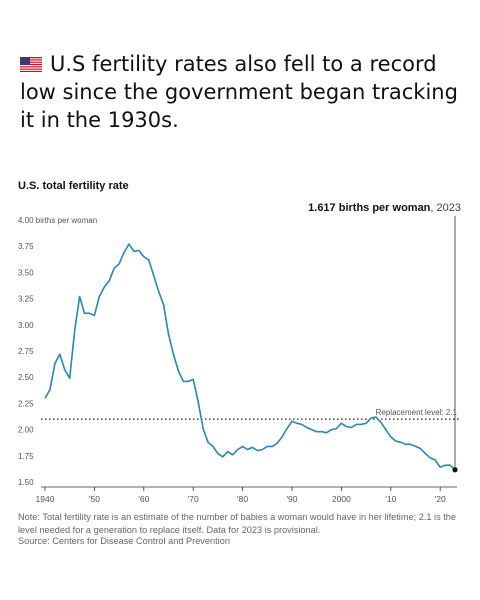 The image size is (480, 600). I want to click on x-tick-label: 1940, so click(45, 499).